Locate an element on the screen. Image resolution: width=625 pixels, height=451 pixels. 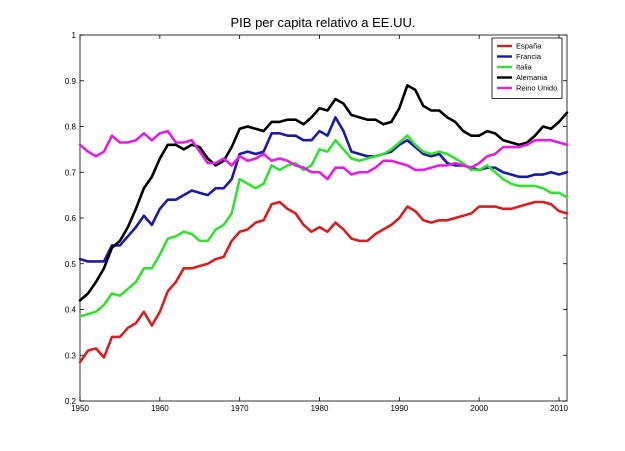
y-tick-label: 0.8 is located at coordinates (71, 127).